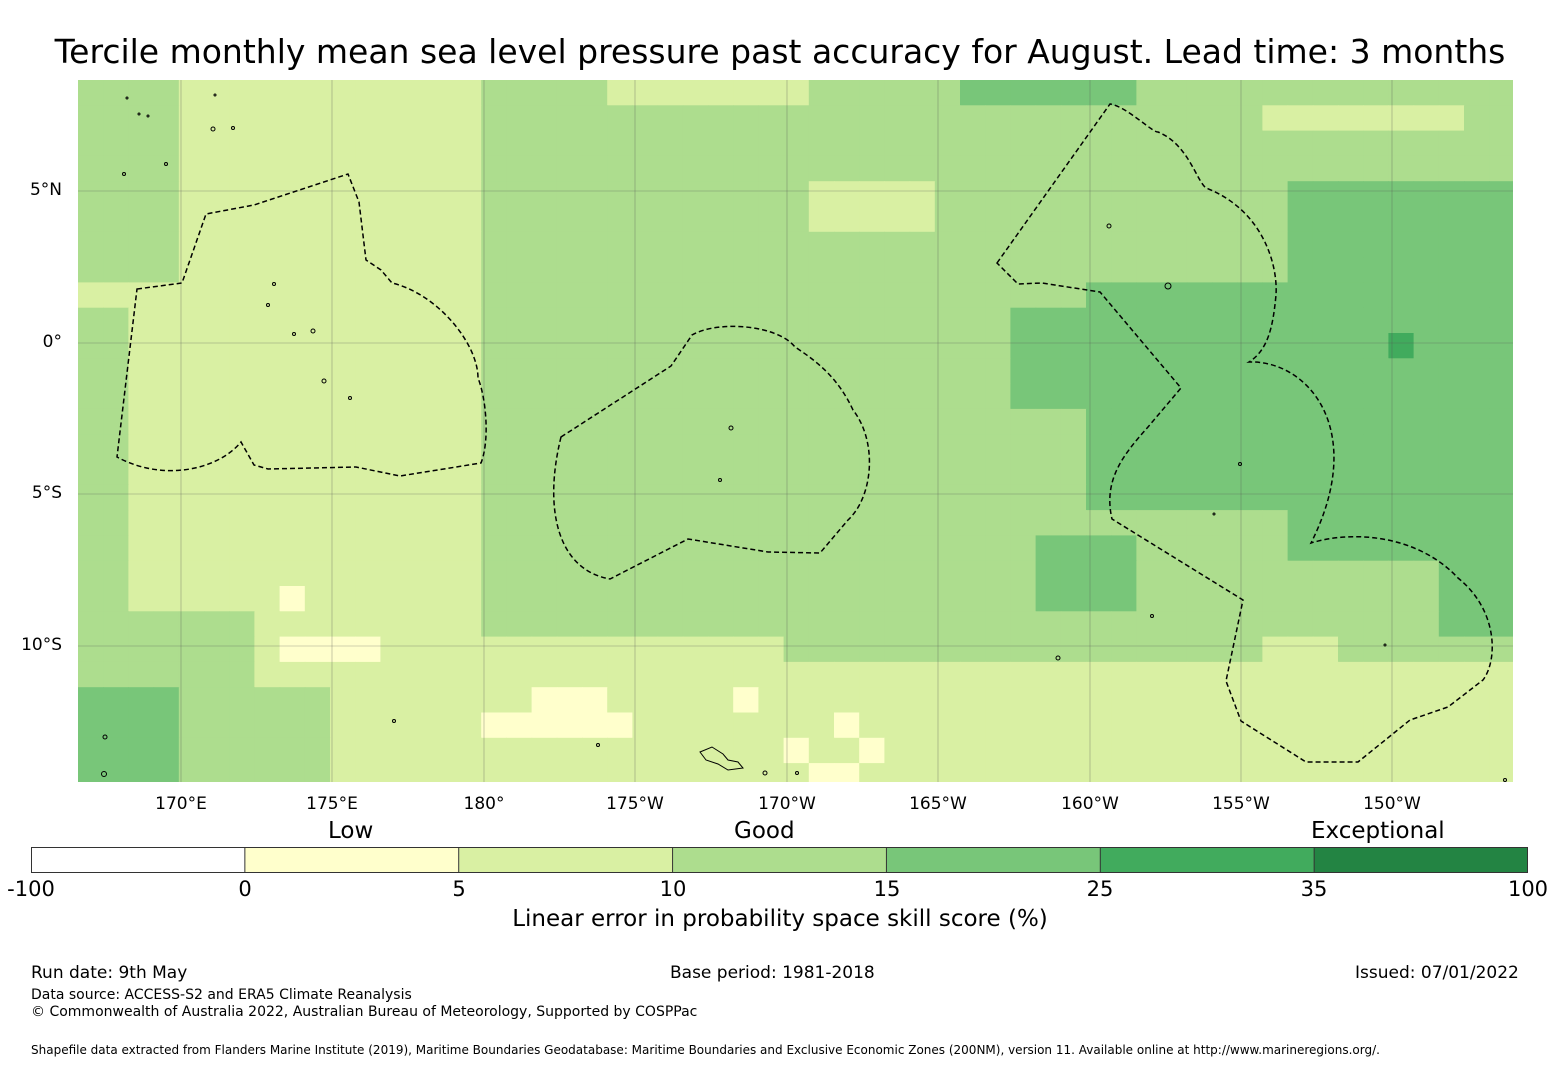 The width and height of the screenshot is (1560, 1065). Describe the element at coordinates (764, 831) in the screenshot. I see `legend-category-good: Good` at that location.